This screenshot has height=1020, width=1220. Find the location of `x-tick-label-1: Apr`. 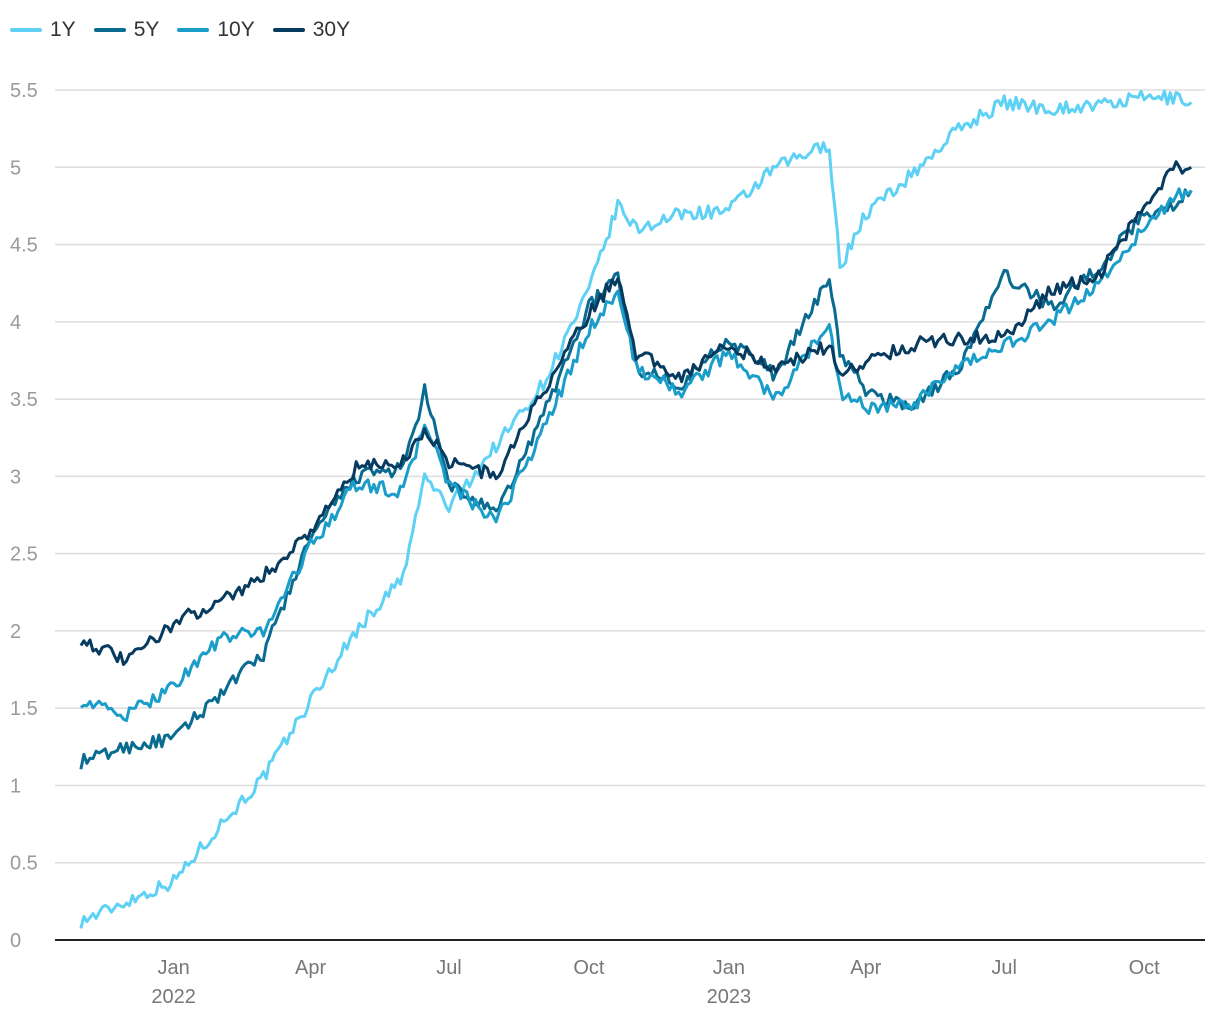

x-tick-label-1: Apr is located at coordinates (310, 968).